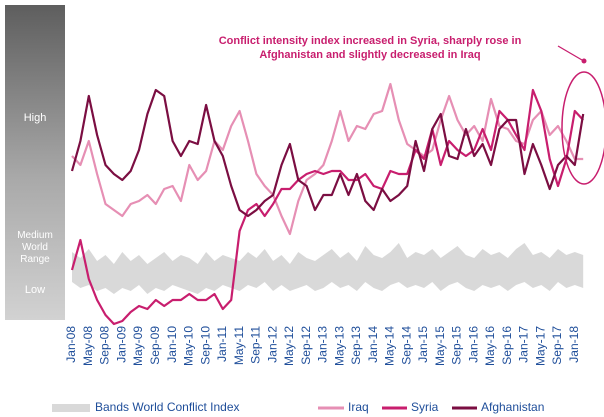 The image size is (604, 417). Describe the element at coordinates (71, 344) in the screenshot. I see `x-tick-label: Jan-08` at that location.